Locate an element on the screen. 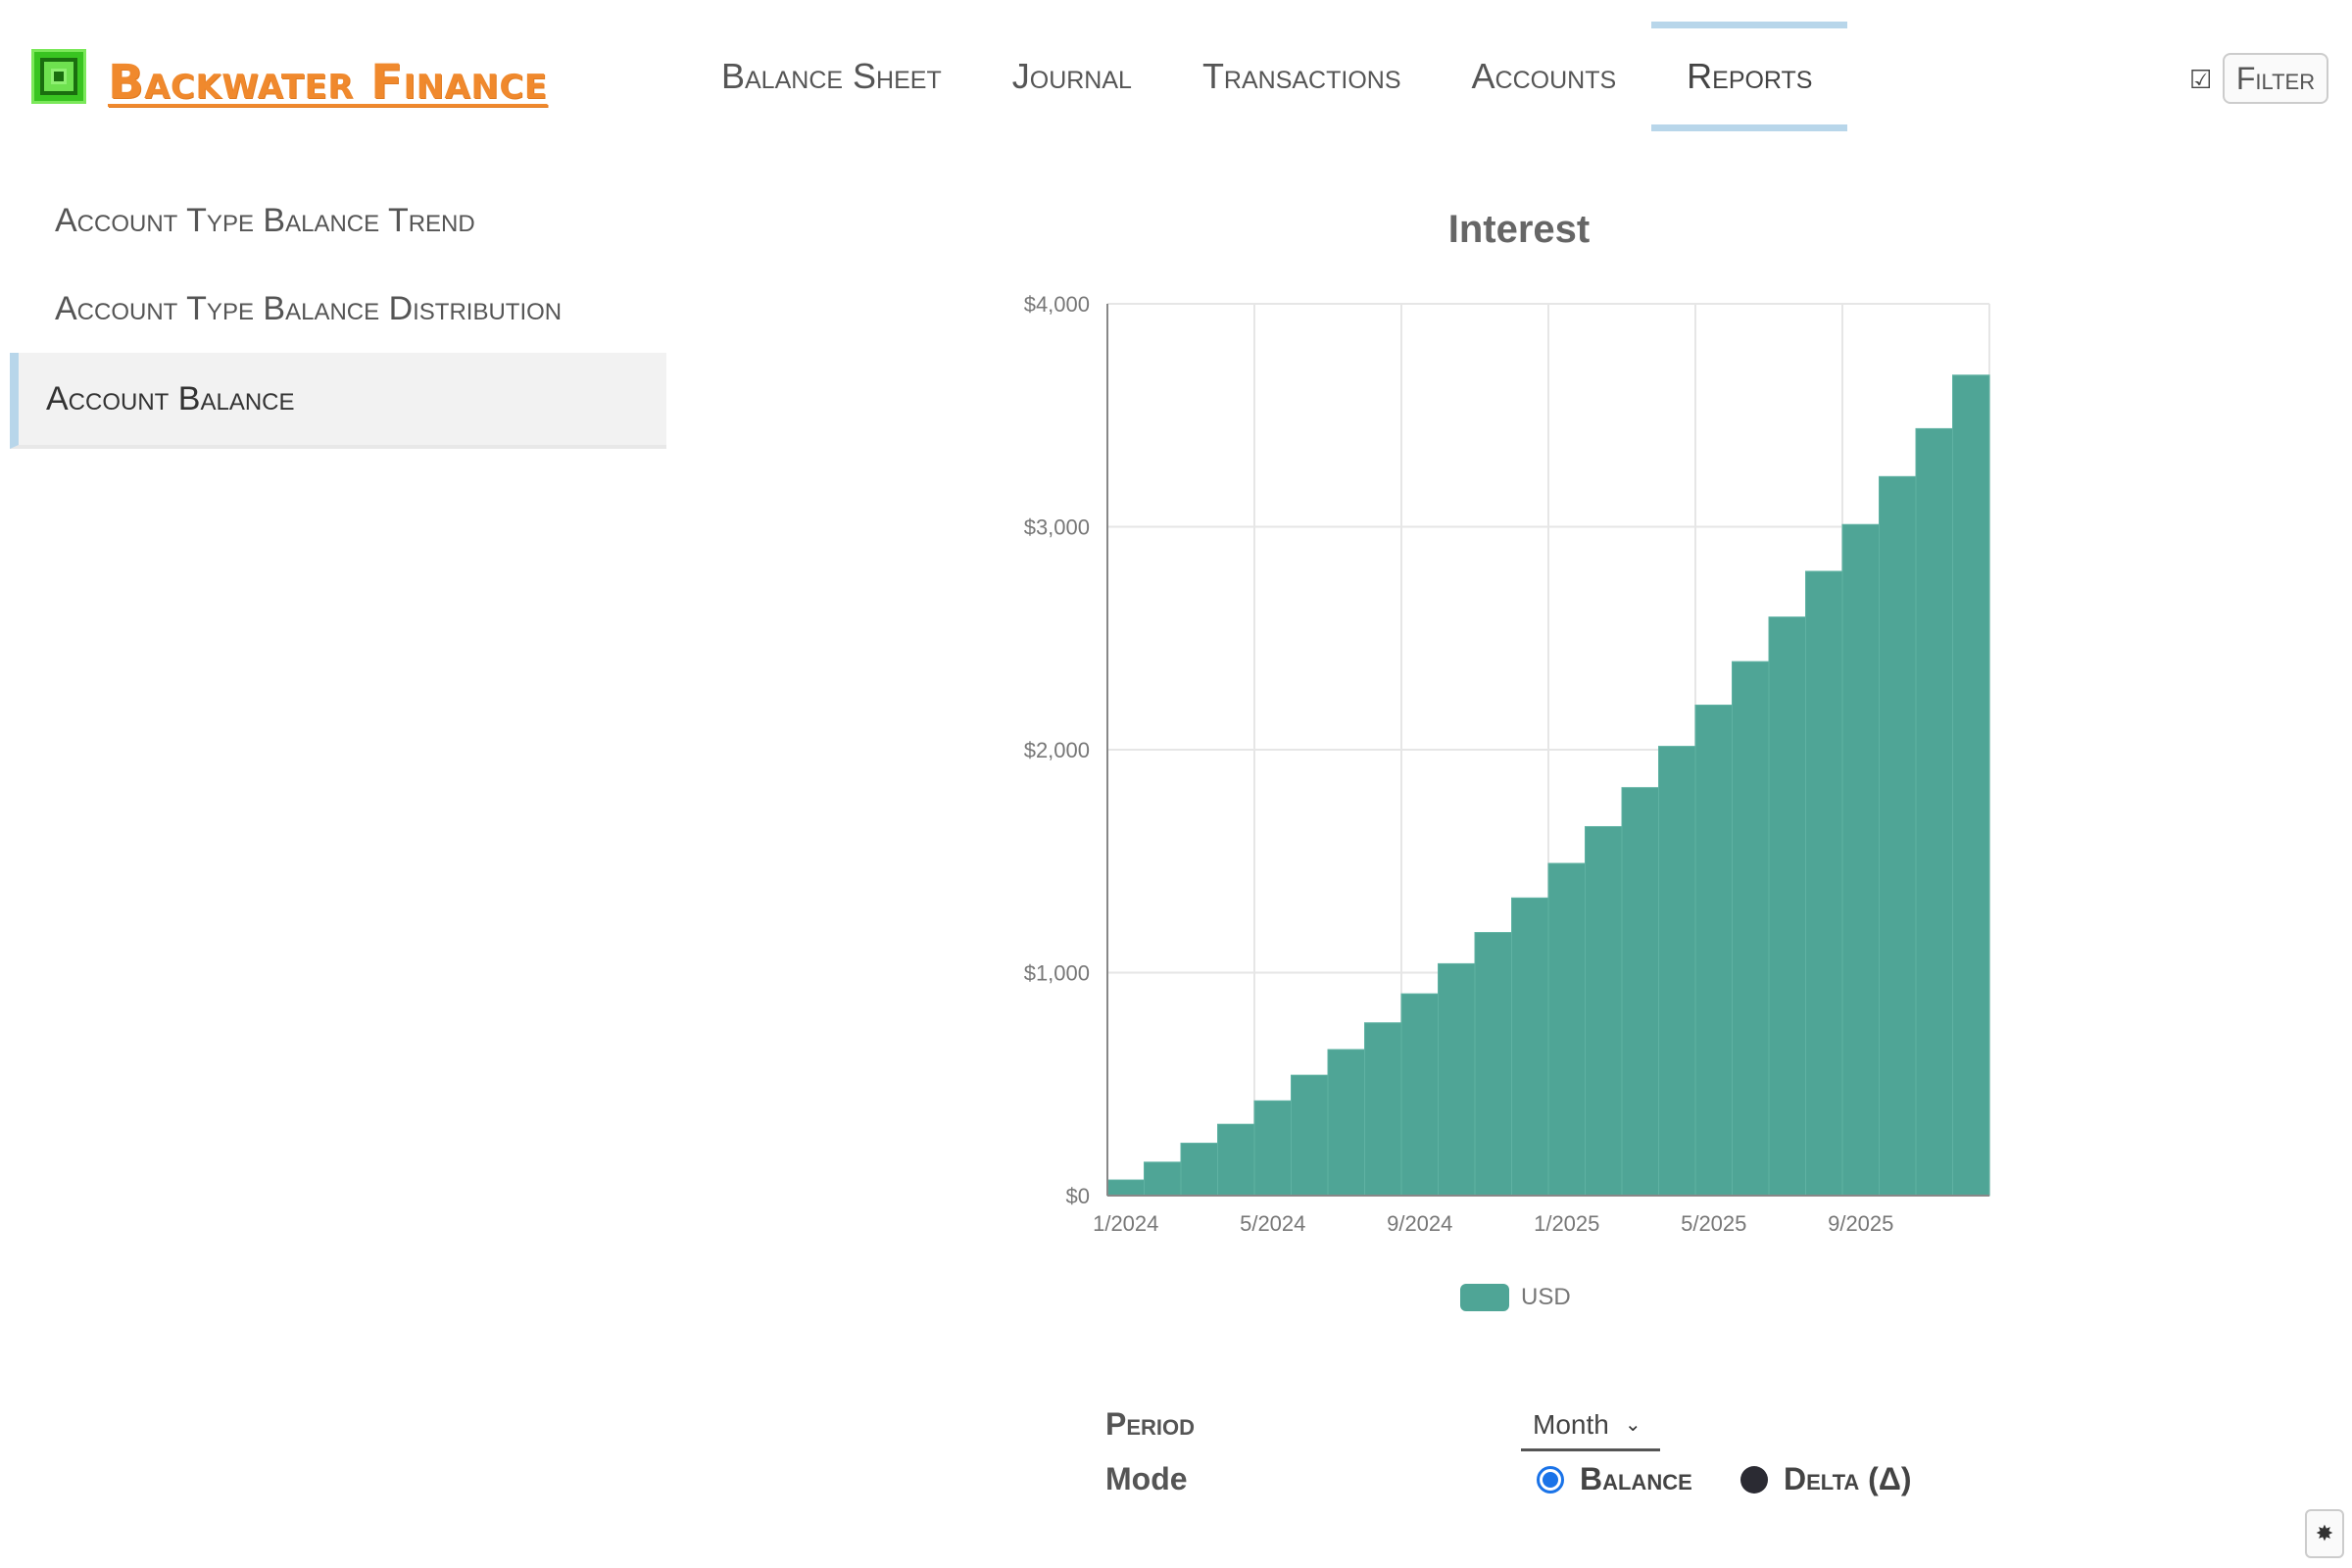  x-tick-label: 5/2024 is located at coordinates (1272, 1223).